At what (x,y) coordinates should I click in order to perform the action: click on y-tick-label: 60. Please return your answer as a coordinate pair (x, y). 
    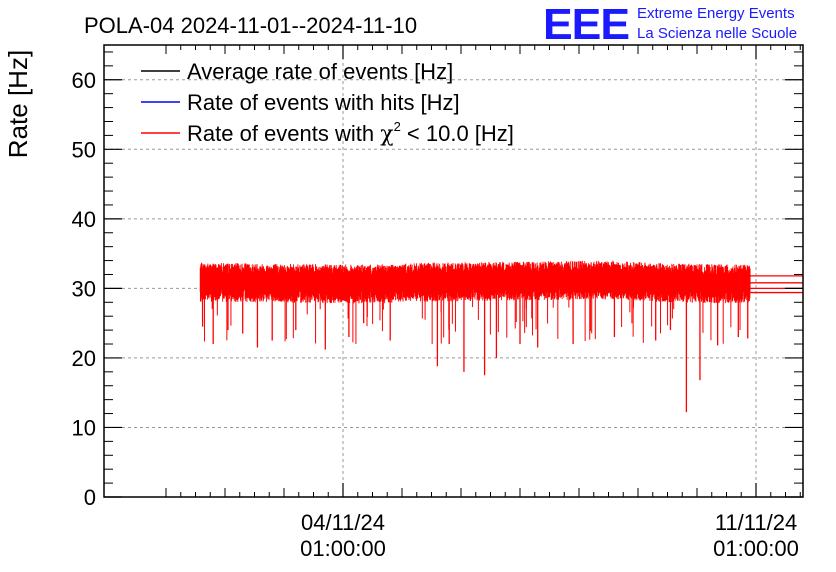
    Looking at the image, I should click on (84, 80).